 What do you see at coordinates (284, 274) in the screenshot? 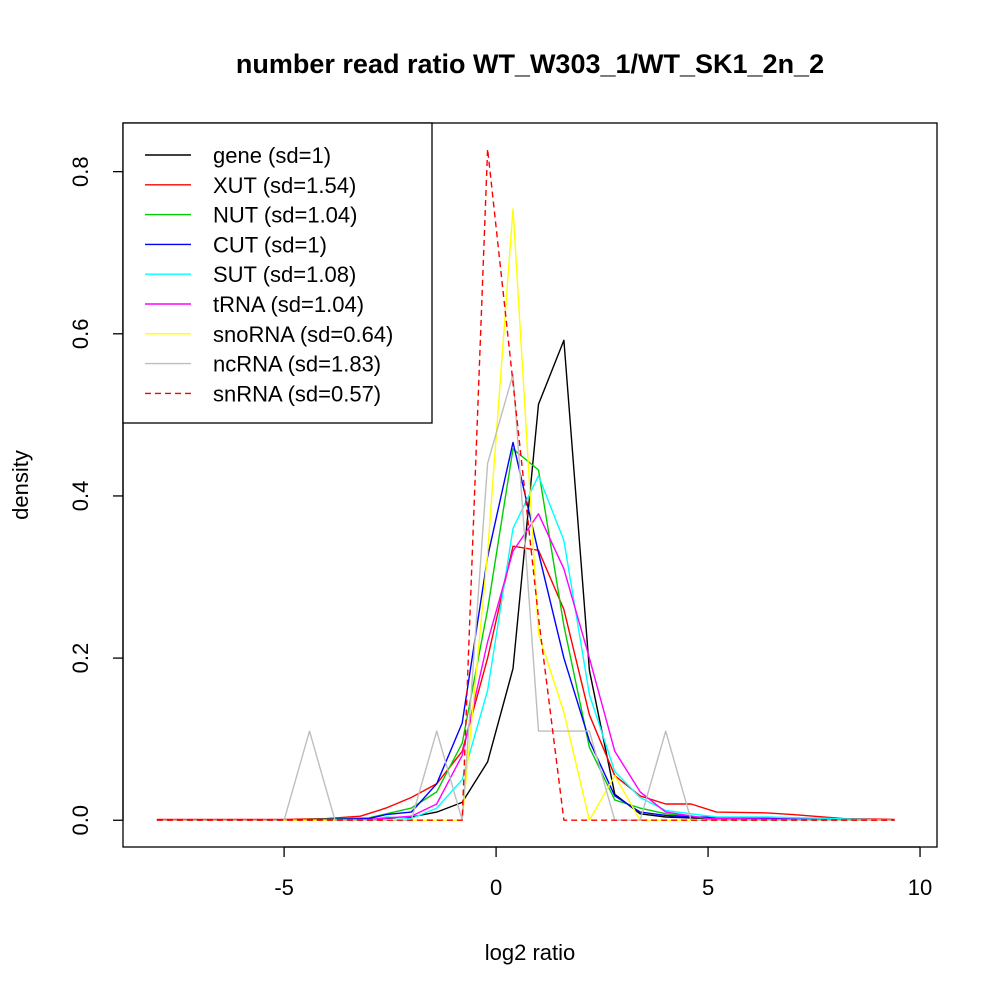
I see `legend-label-sut: SUT (sd=1.08)` at bounding box center [284, 274].